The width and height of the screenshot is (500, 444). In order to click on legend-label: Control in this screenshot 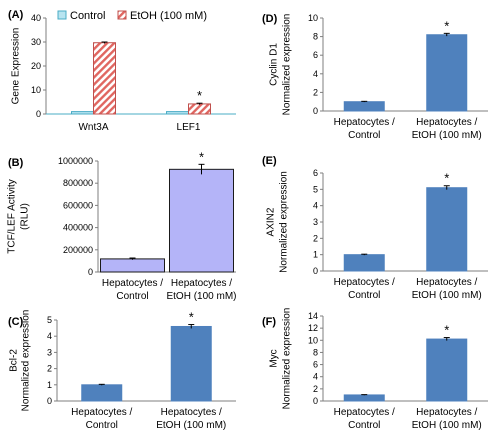, I will do `click(87, 16)`.